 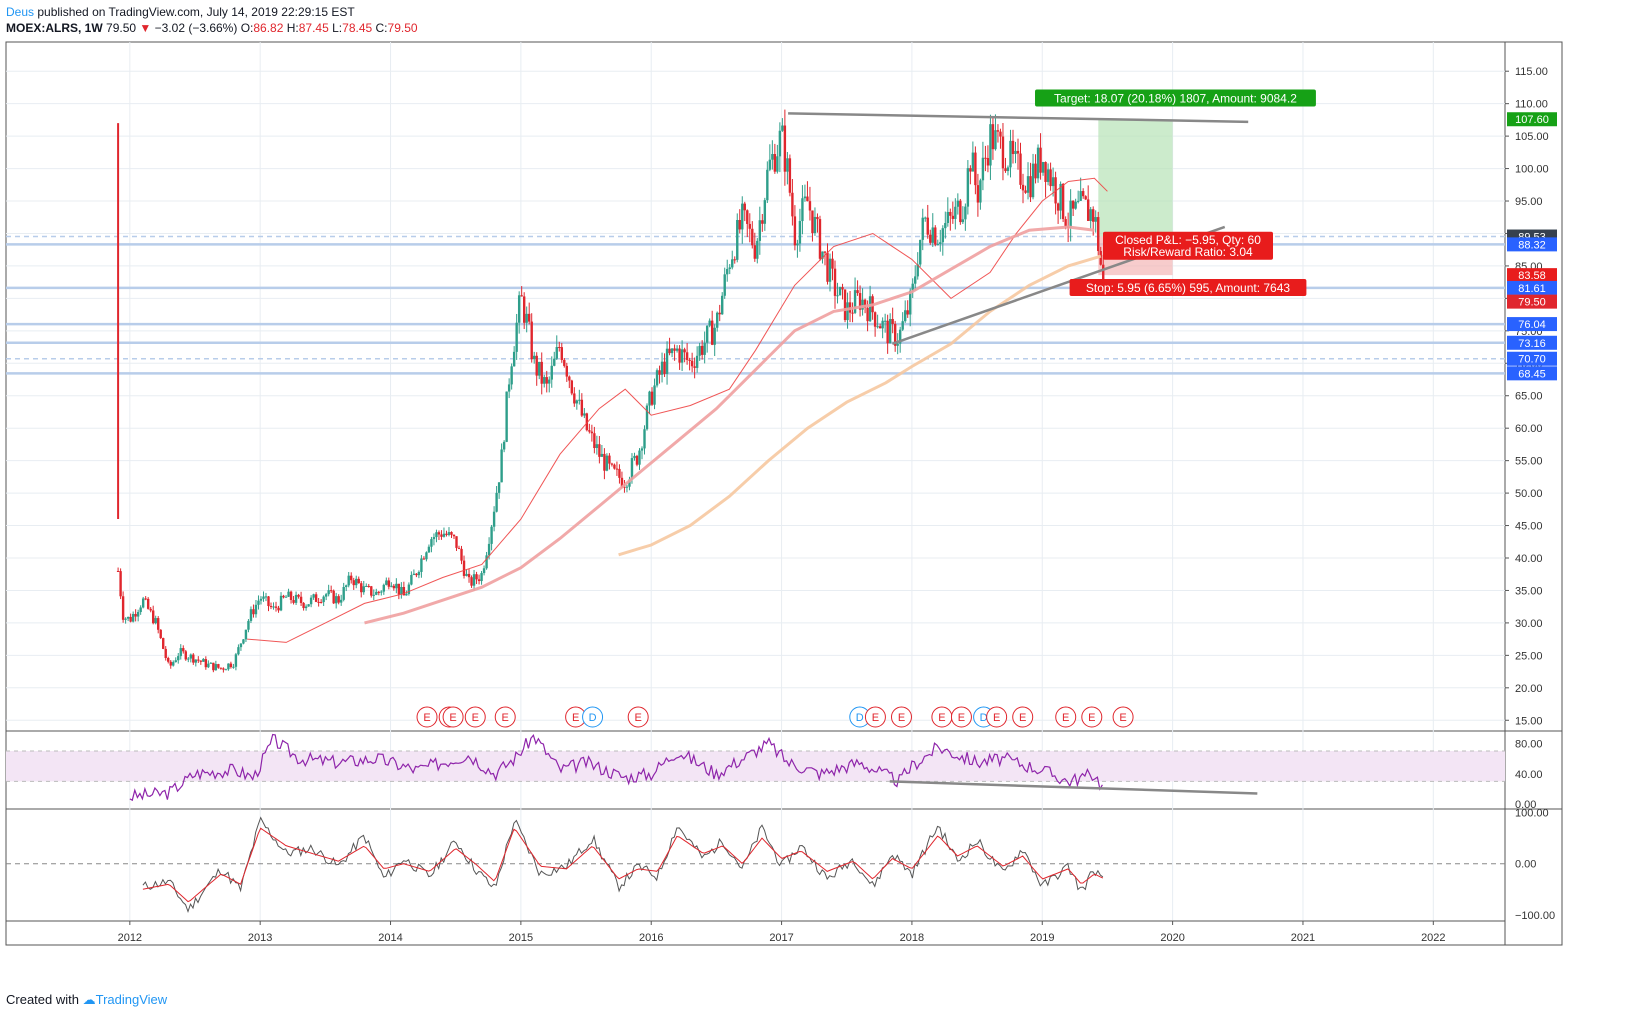 I want to click on x-tick-label: 2018, so click(x=912, y=938).